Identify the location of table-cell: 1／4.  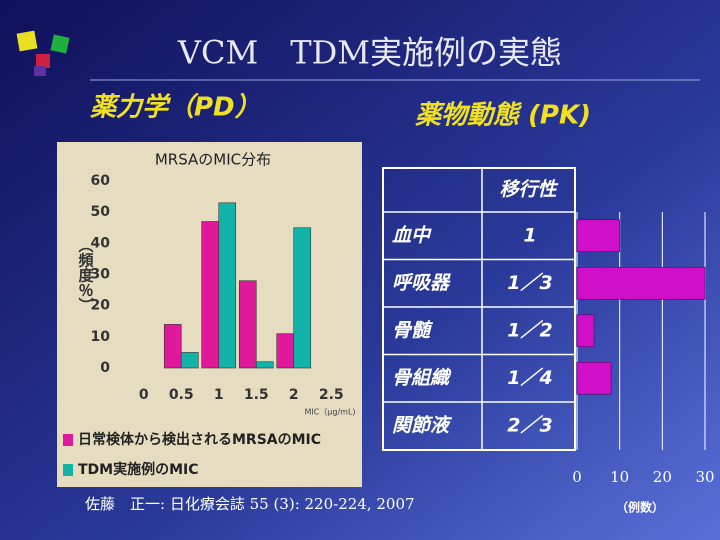
(529, 378).